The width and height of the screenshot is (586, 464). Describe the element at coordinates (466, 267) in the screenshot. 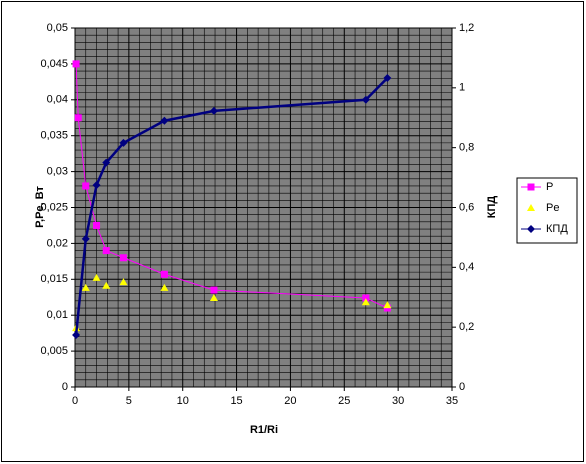

I see `y2-tick-label: 0,4` at that location.